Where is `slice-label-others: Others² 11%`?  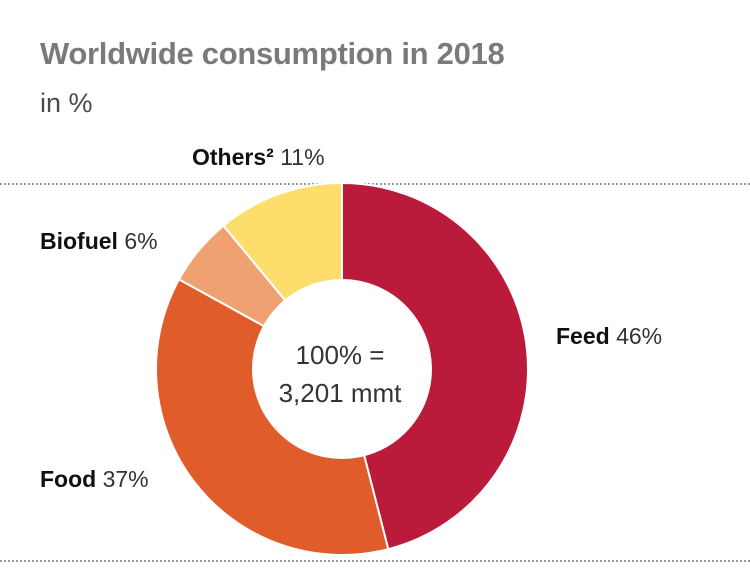
slice-label-others: Others² 11% is located at coordinates (258, 157).